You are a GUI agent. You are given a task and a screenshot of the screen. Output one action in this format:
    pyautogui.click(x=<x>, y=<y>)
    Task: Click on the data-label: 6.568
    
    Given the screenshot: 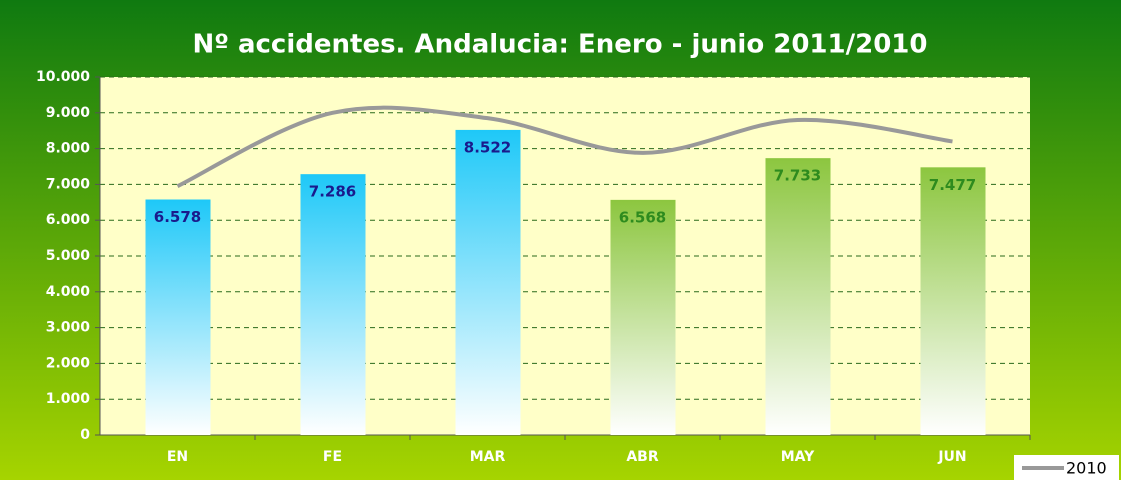 What is the action you would take?
    pyautogui.click(x=642, y=217)
    